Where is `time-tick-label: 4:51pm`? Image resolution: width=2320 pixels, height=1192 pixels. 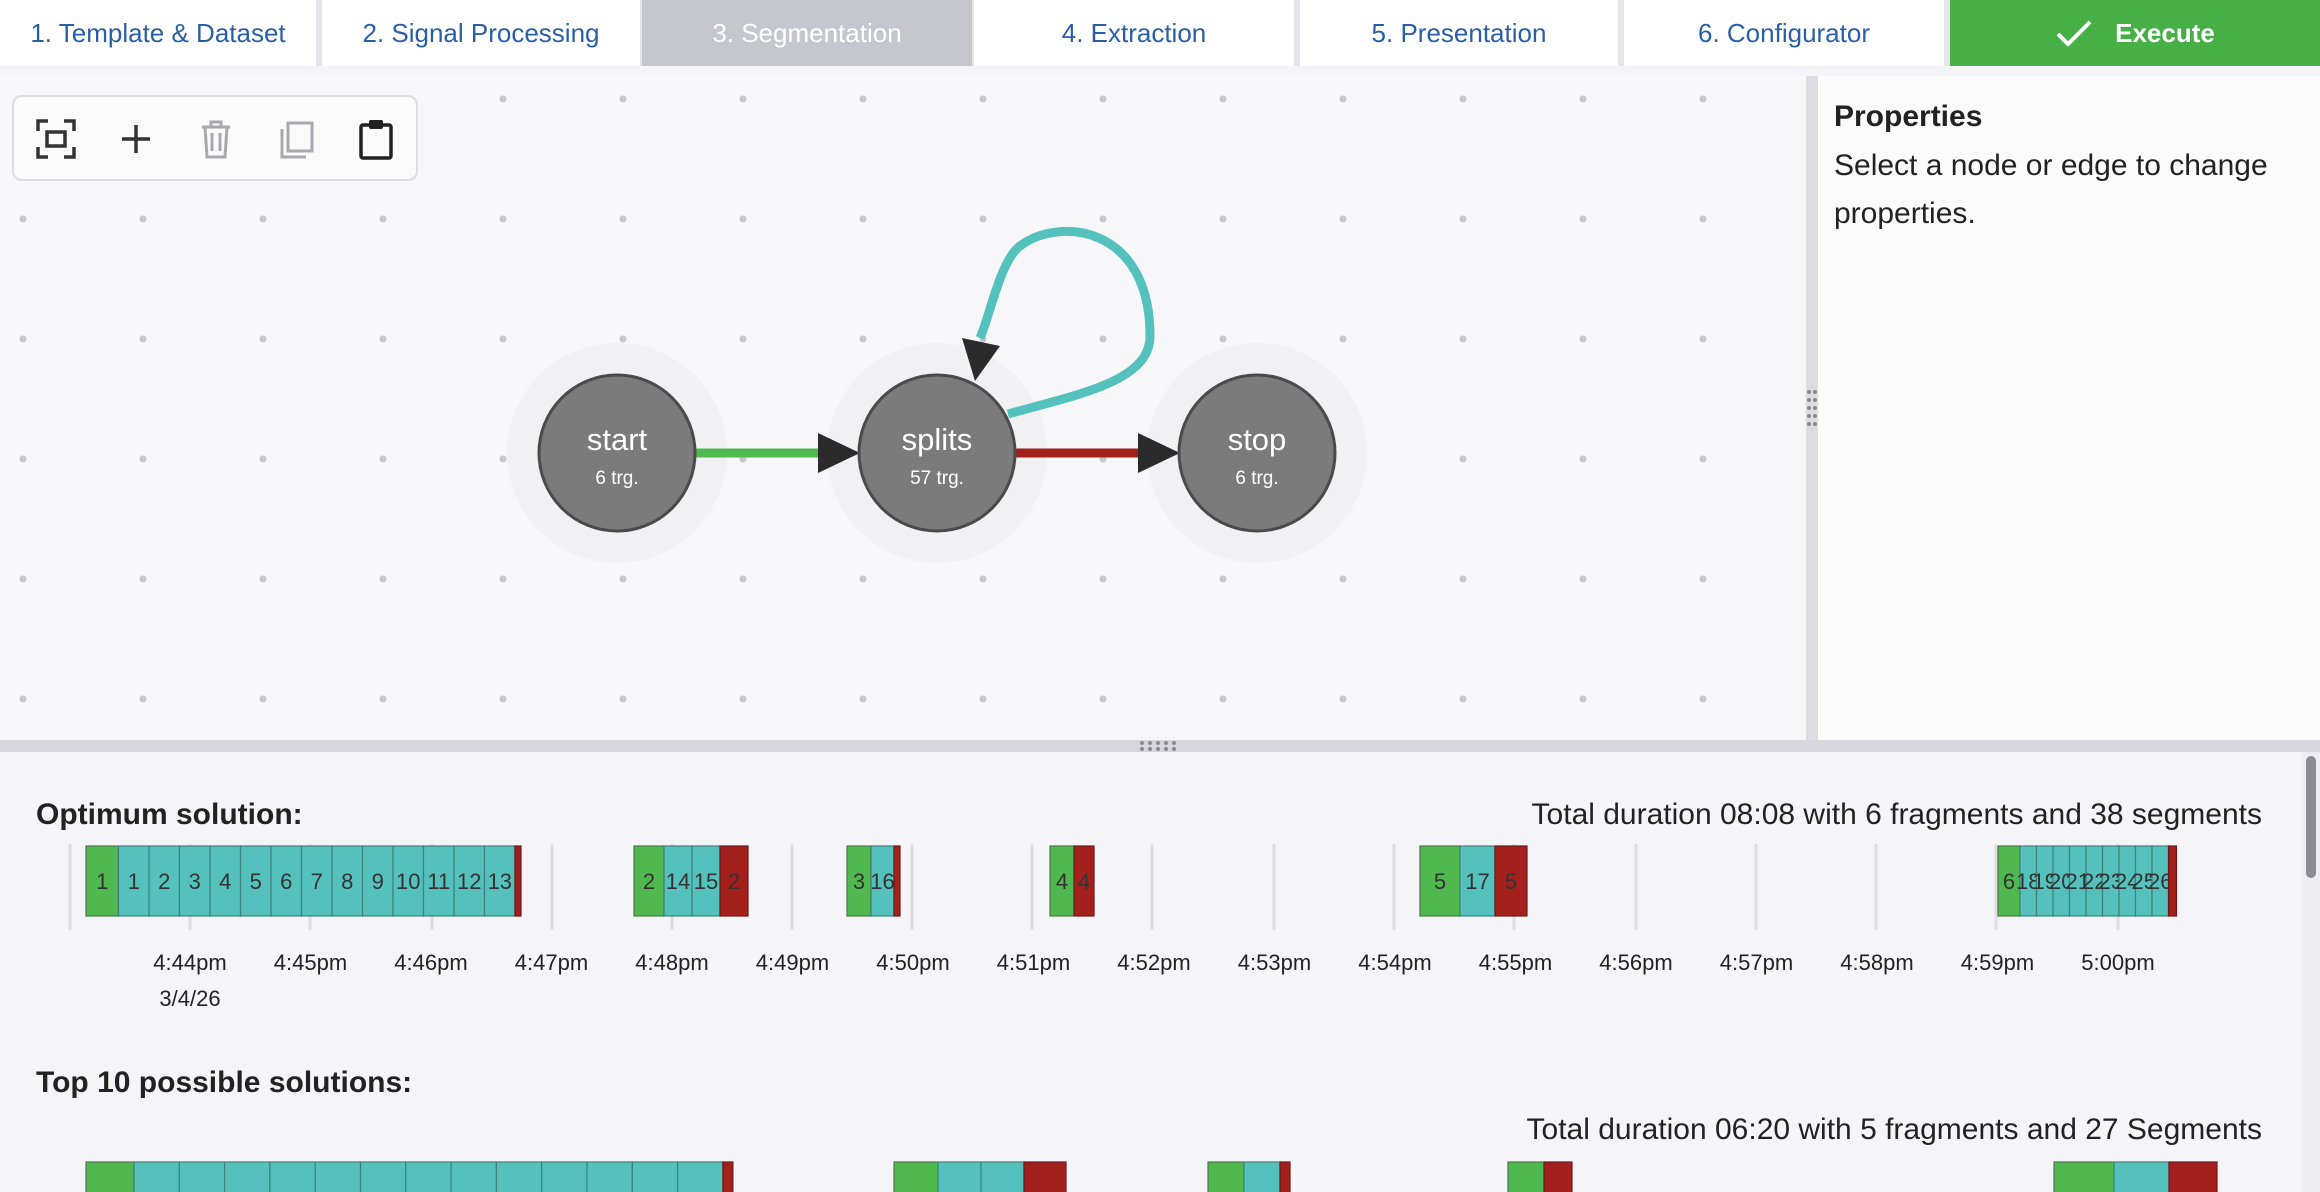 time-tick-label: 4:51pm is located at coordinates (1033, 962).